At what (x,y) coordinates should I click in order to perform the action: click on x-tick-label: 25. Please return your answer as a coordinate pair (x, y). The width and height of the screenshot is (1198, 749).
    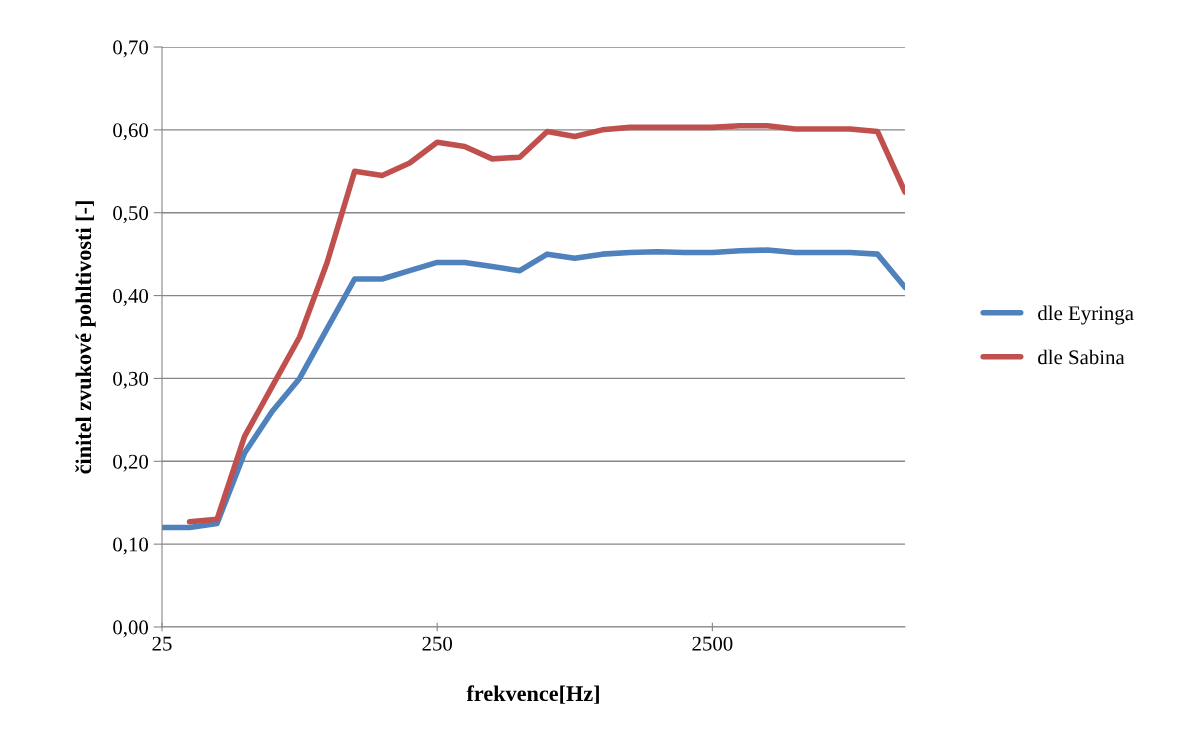
    Looking at the image, I should click on (162, 643).